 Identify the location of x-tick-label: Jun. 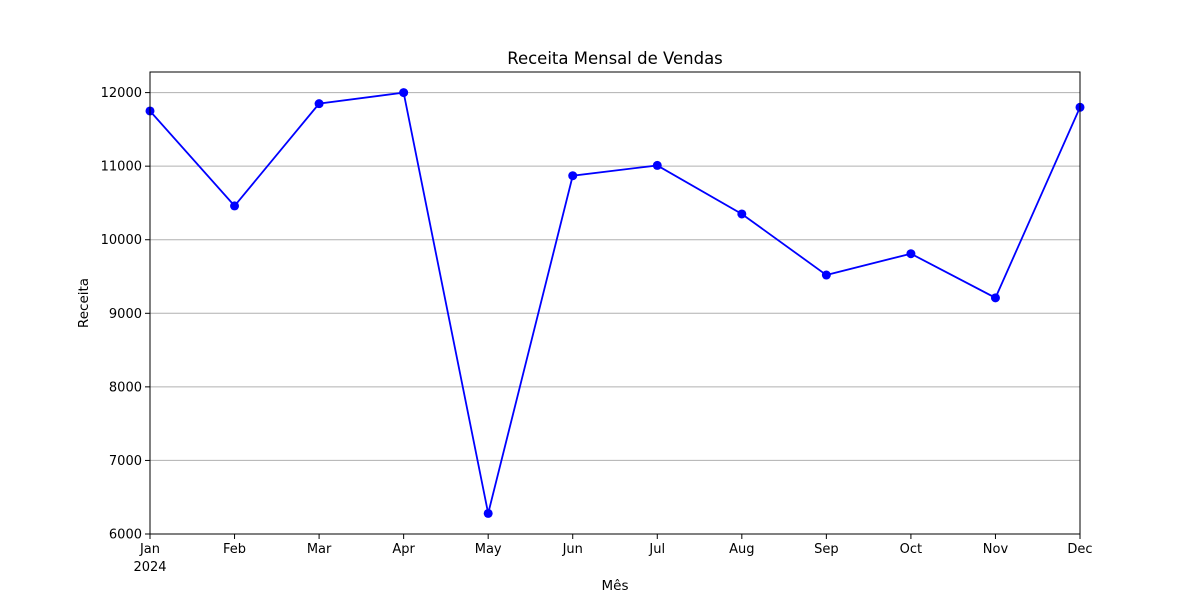
(572, 549).